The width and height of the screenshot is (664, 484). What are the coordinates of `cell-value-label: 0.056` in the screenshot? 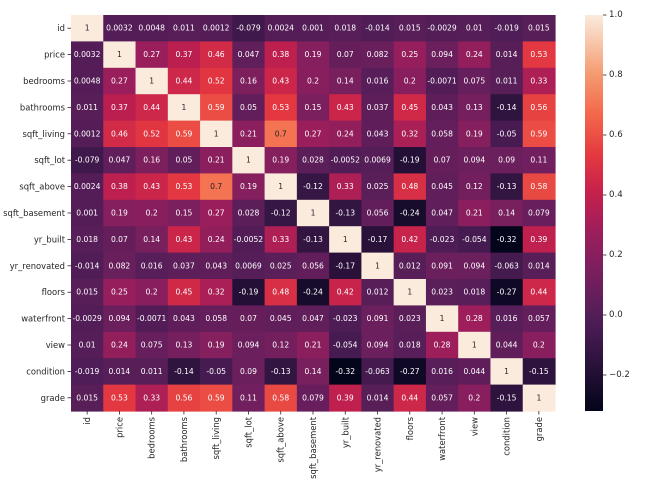 It's located at (378, 213).